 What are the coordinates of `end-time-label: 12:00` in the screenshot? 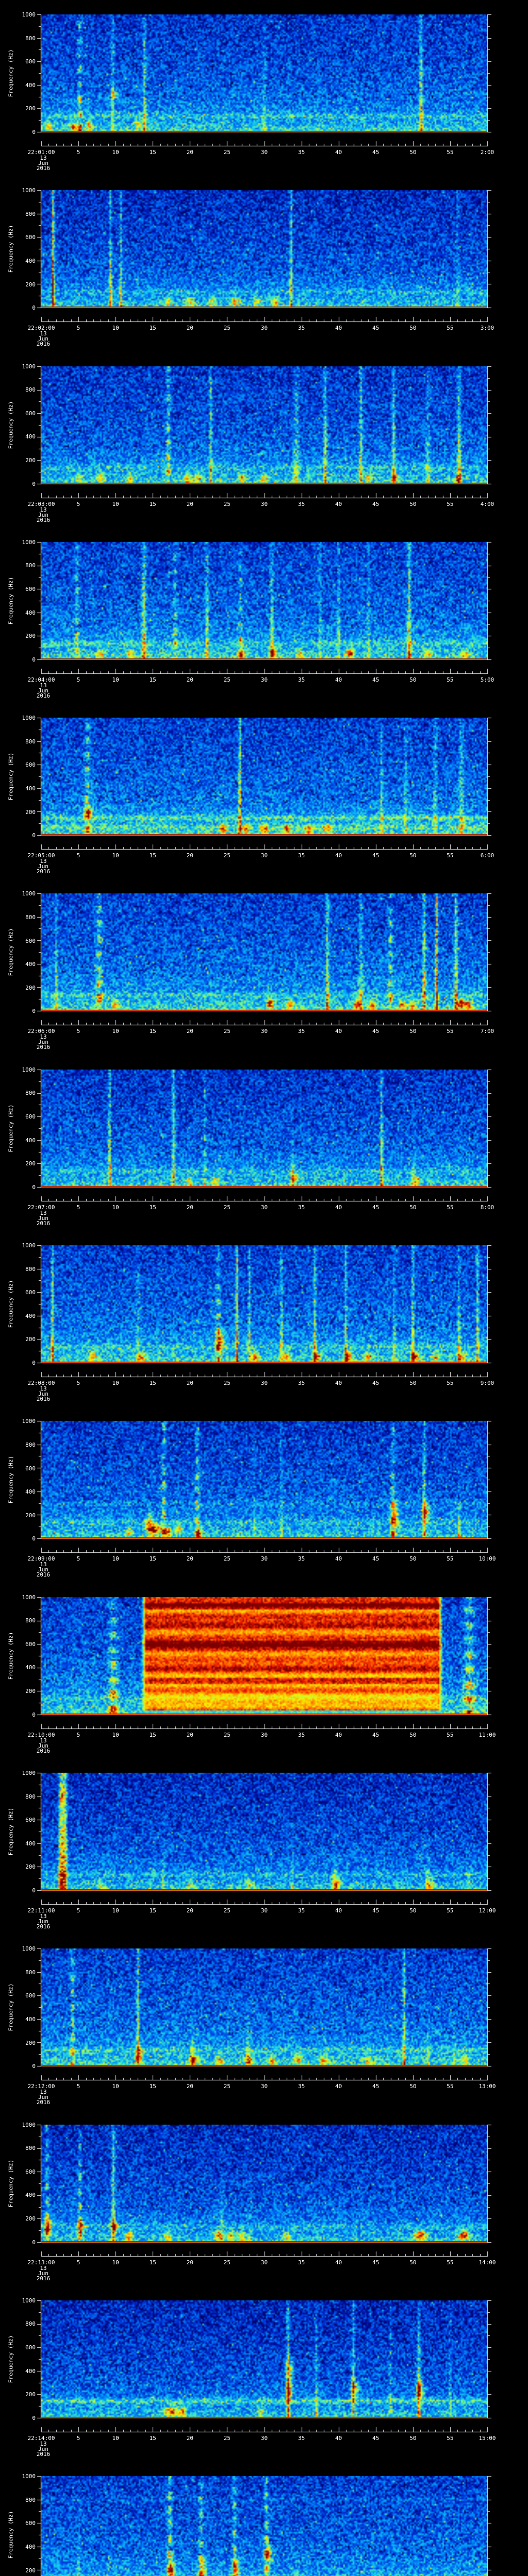 It's located at (487, 1910).